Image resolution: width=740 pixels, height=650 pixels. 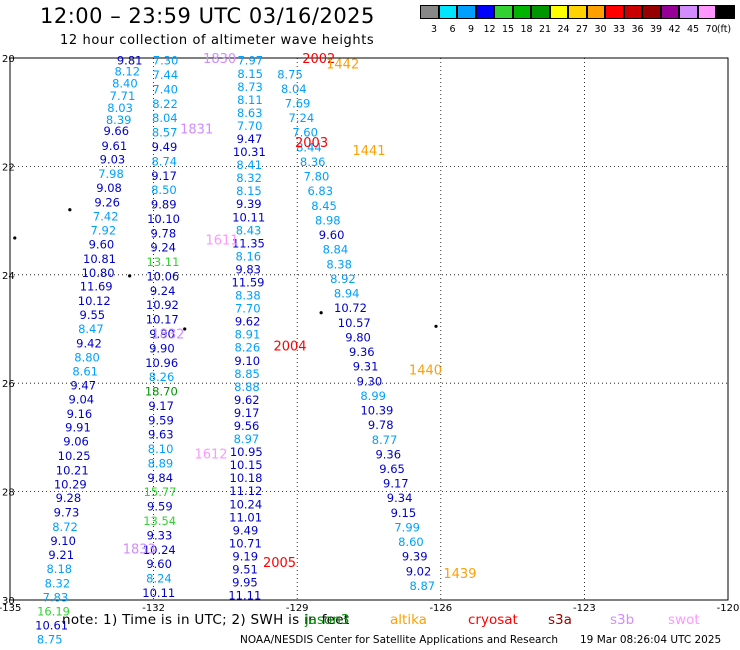 I want to click on color-scale-label: 21, so click(x=545, y=29).